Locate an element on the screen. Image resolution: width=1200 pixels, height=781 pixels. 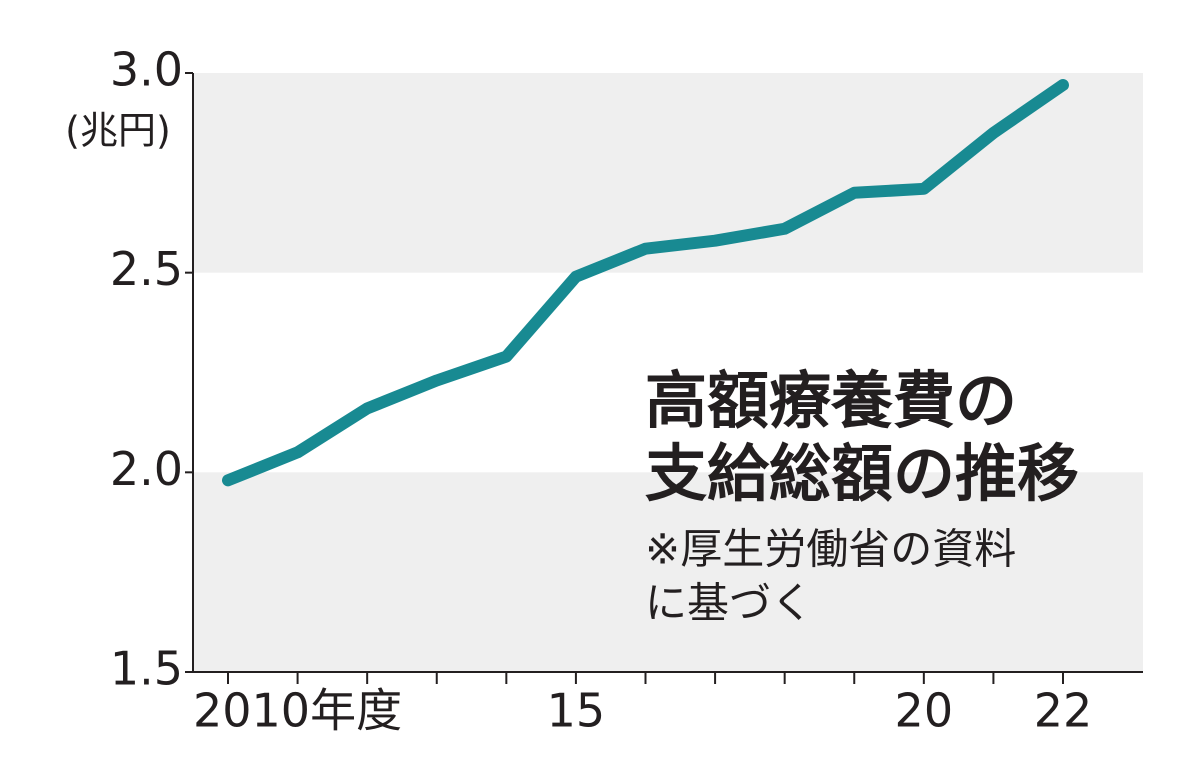
source-note: ※厚生労働省の資料 is located at coordinates (830, 549).